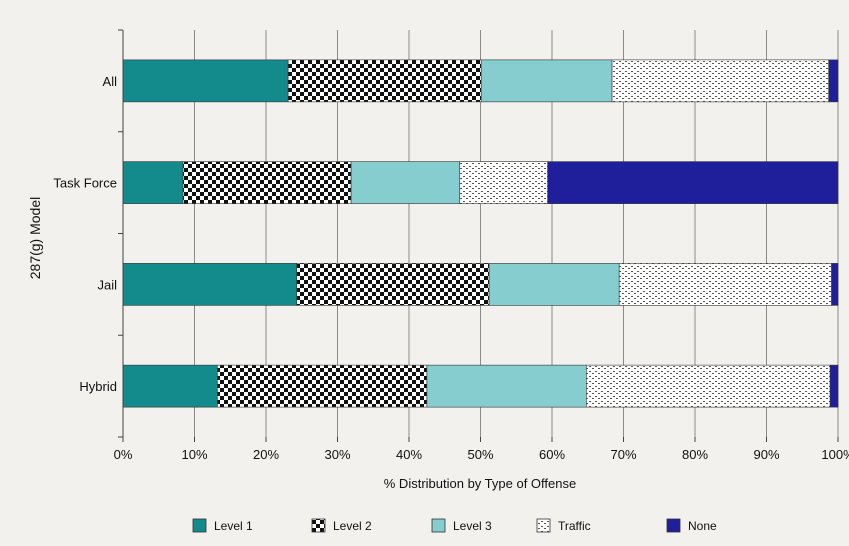  What do you see at coordinates (352, 526) in the screenshot?
I see `legend-label: Level 2` at bounding box center [352, 526].